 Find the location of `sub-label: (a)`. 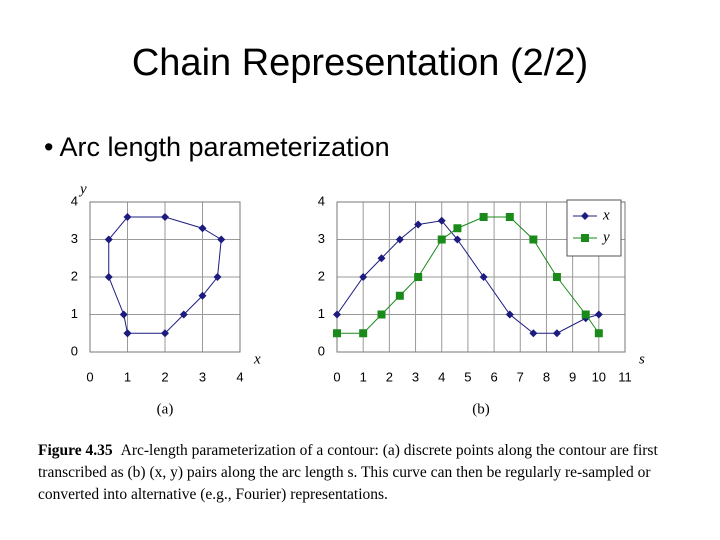

sub-label: (a) is located at coordinates (165, 409).